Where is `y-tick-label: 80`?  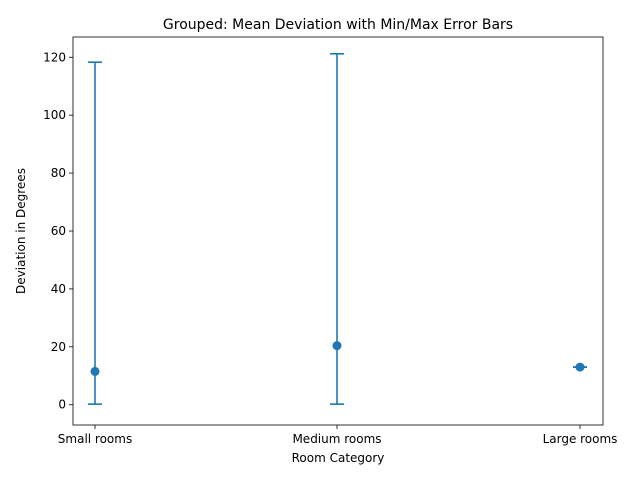
y-tick-label: 80 is located at coordinates (58, 173).